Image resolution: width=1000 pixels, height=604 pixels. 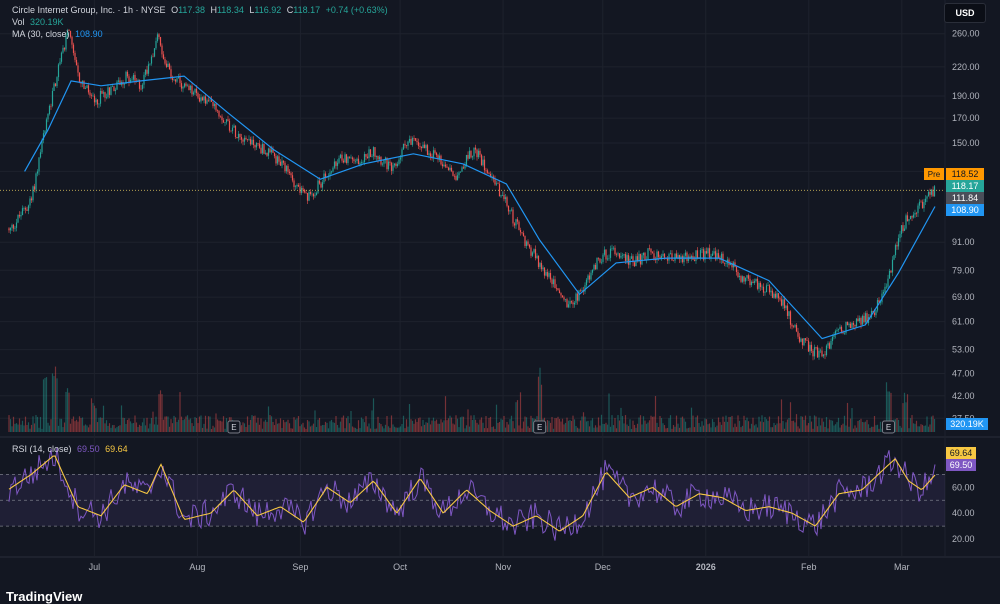 What do you see at coordinates (503, 567) in the screenshot?
I see `time-tick-label: Nov` at bounding box center [503, 567].